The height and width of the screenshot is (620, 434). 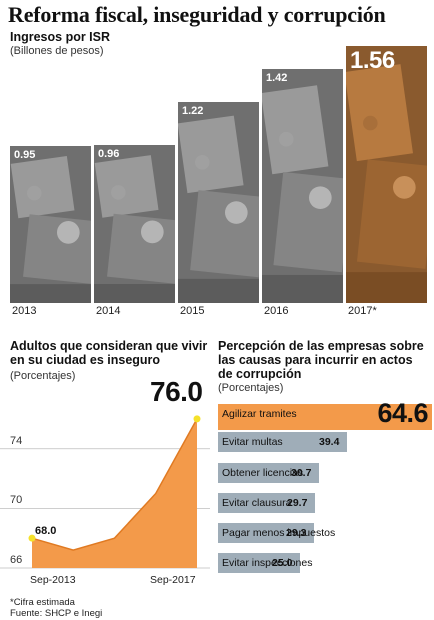 What do you see at coordinates (114, 484) in the screenshot?
I see `insecurity-line` at bounding box center [114, 484].